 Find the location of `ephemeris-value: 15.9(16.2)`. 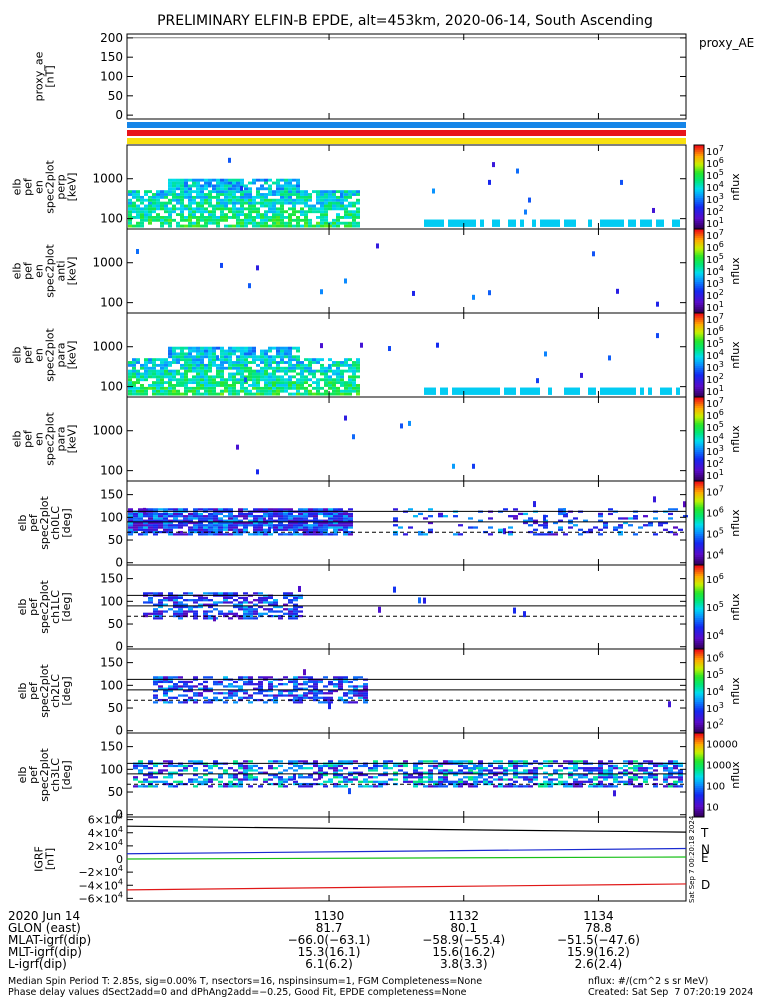

ephemeris-value: 15.9(16.2) is located at coordinates (598, 952).